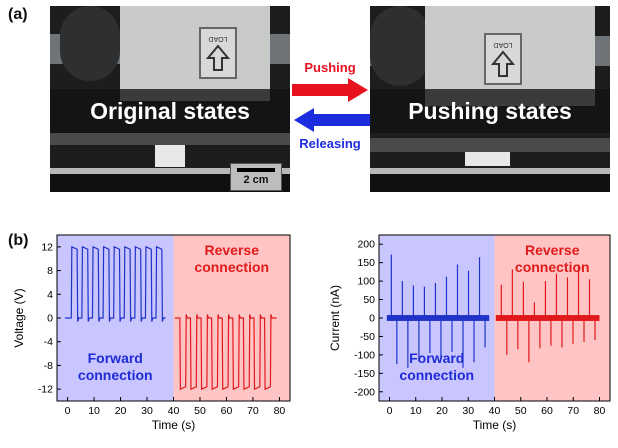 This screenshot has width=618, height=448. What do you see at coordinates (48, 342) in the screenshot?
I see `y-tick-label: -4` at bounding box center [48, 342].